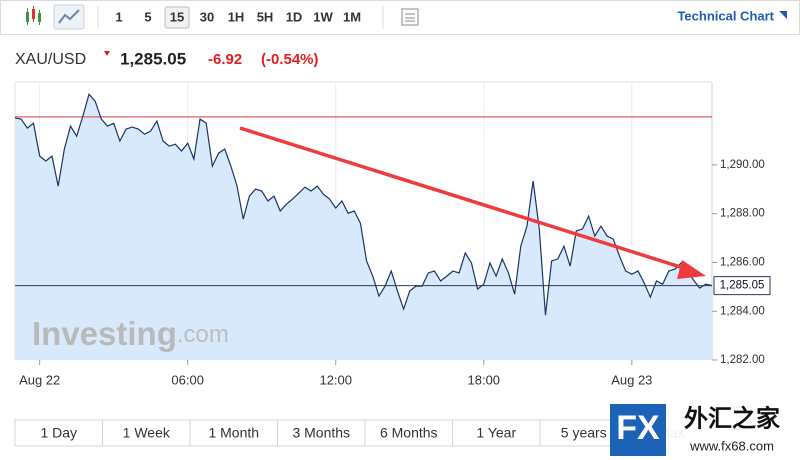 The image size is (800, 460). I want to click on y-tick-label: 1,290.00, so click(742, 165).